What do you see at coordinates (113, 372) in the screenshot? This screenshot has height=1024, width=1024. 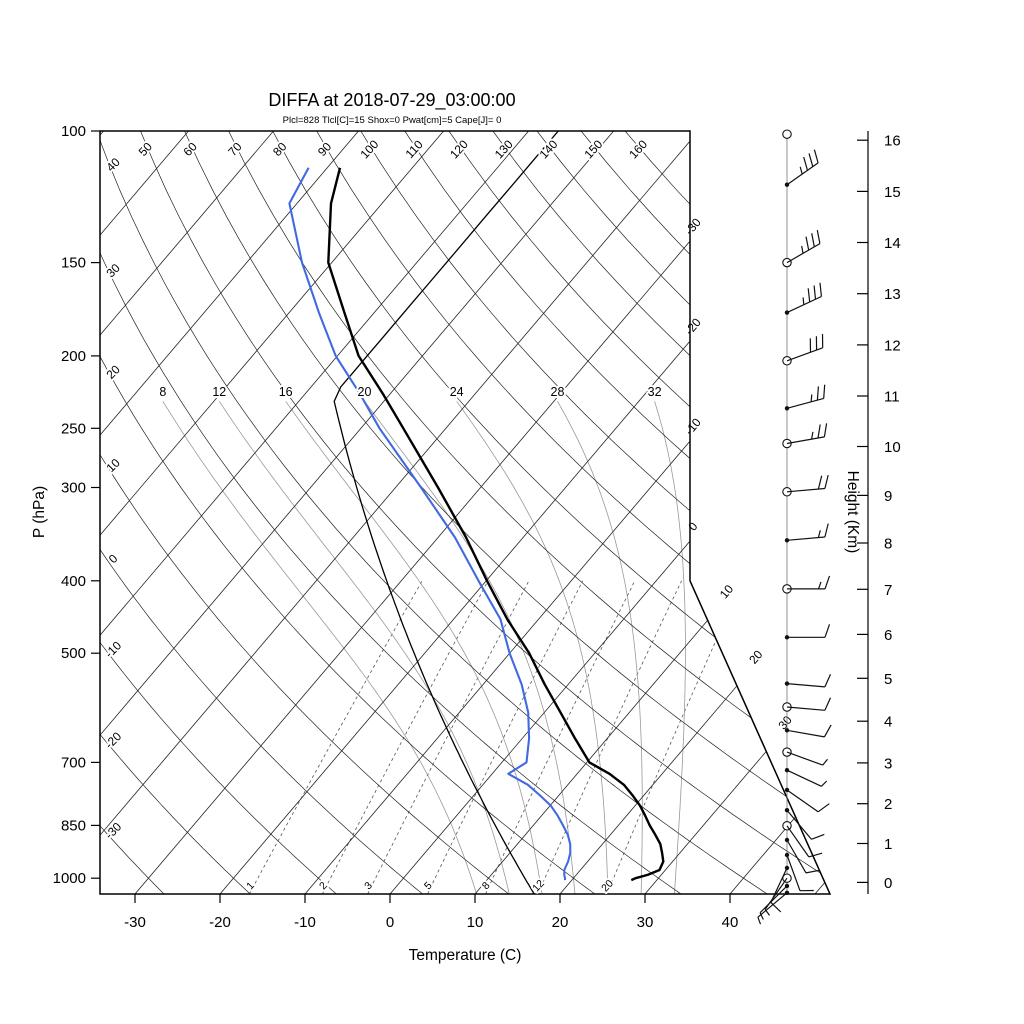 I see `dry-adiabat-left-label: 20` at bounding box center [113, 372].